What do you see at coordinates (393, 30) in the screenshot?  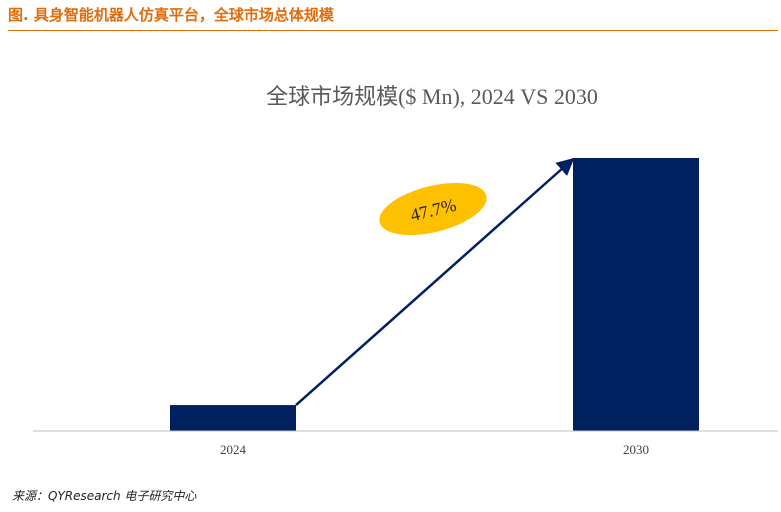 I see `title-divider` at bounding box center [393, 30].